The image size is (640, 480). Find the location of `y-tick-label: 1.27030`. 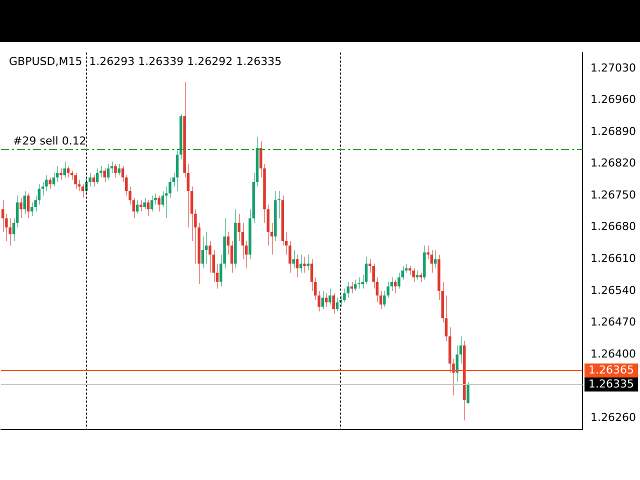

y-tick-label: 1.27030 is located at coordinates (613, 67).